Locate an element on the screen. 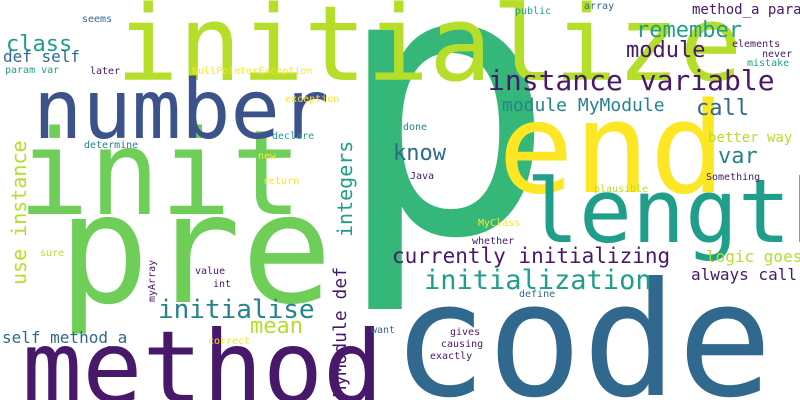 This screenshot has height=400, width=800. word-mymodule-def: MyModule def is located at coordinates (340, 331).